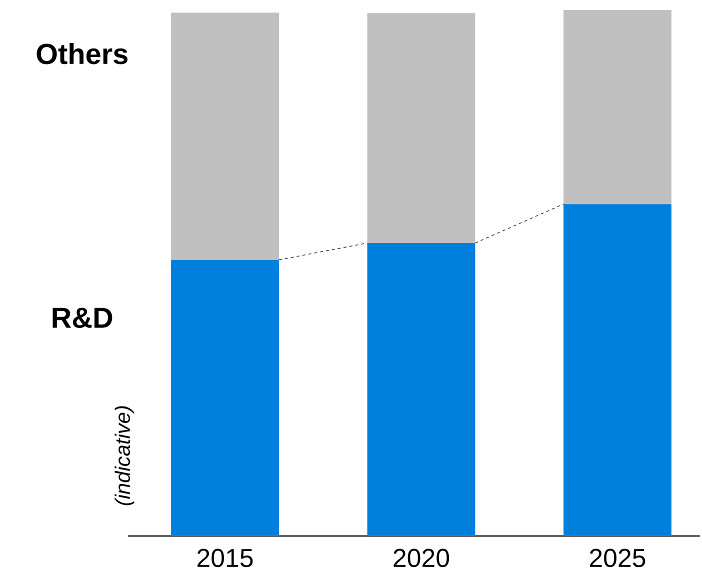 The height and width of the screenshot is (587, 702). Describe the element at coordinates (124, 456) in the screenshot. I see `annotation: (indicative)` at that location.